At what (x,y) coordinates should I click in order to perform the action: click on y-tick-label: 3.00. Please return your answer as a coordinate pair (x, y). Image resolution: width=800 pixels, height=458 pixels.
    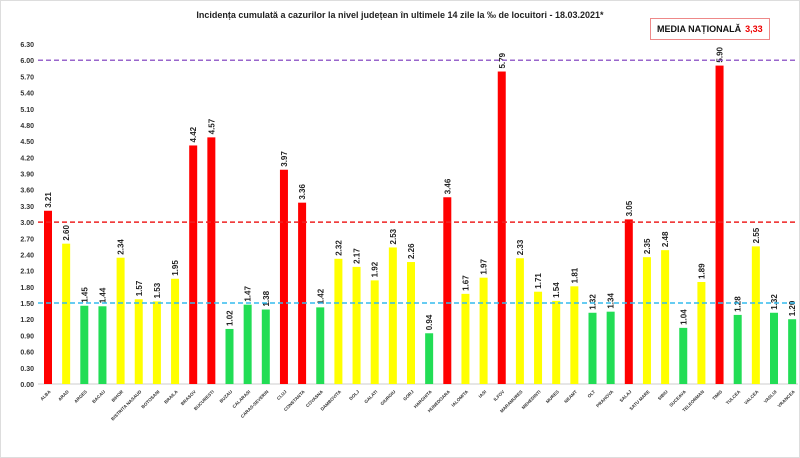
    Looking at the image, I should click on (27, 223).